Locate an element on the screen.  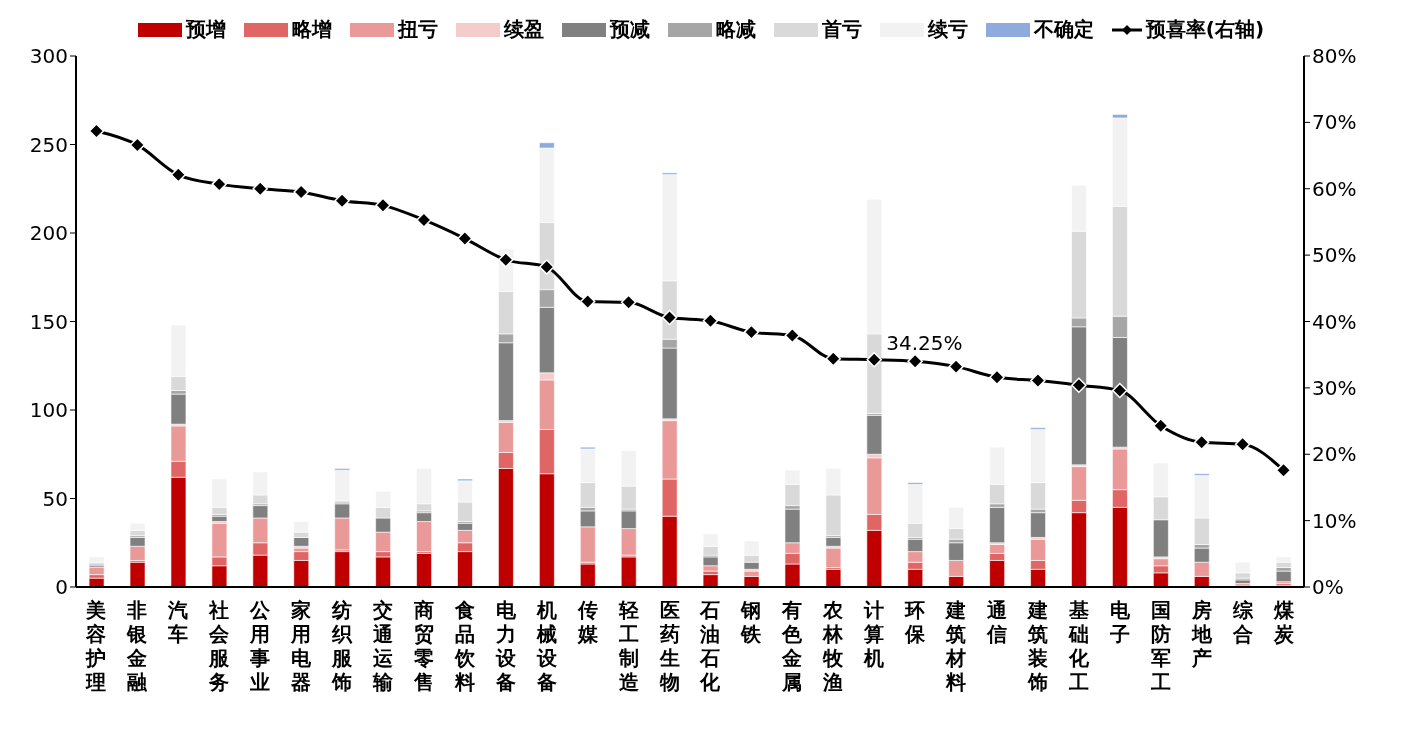
x-tick-label: 轻工制造 is located at coordinates (628, 646).